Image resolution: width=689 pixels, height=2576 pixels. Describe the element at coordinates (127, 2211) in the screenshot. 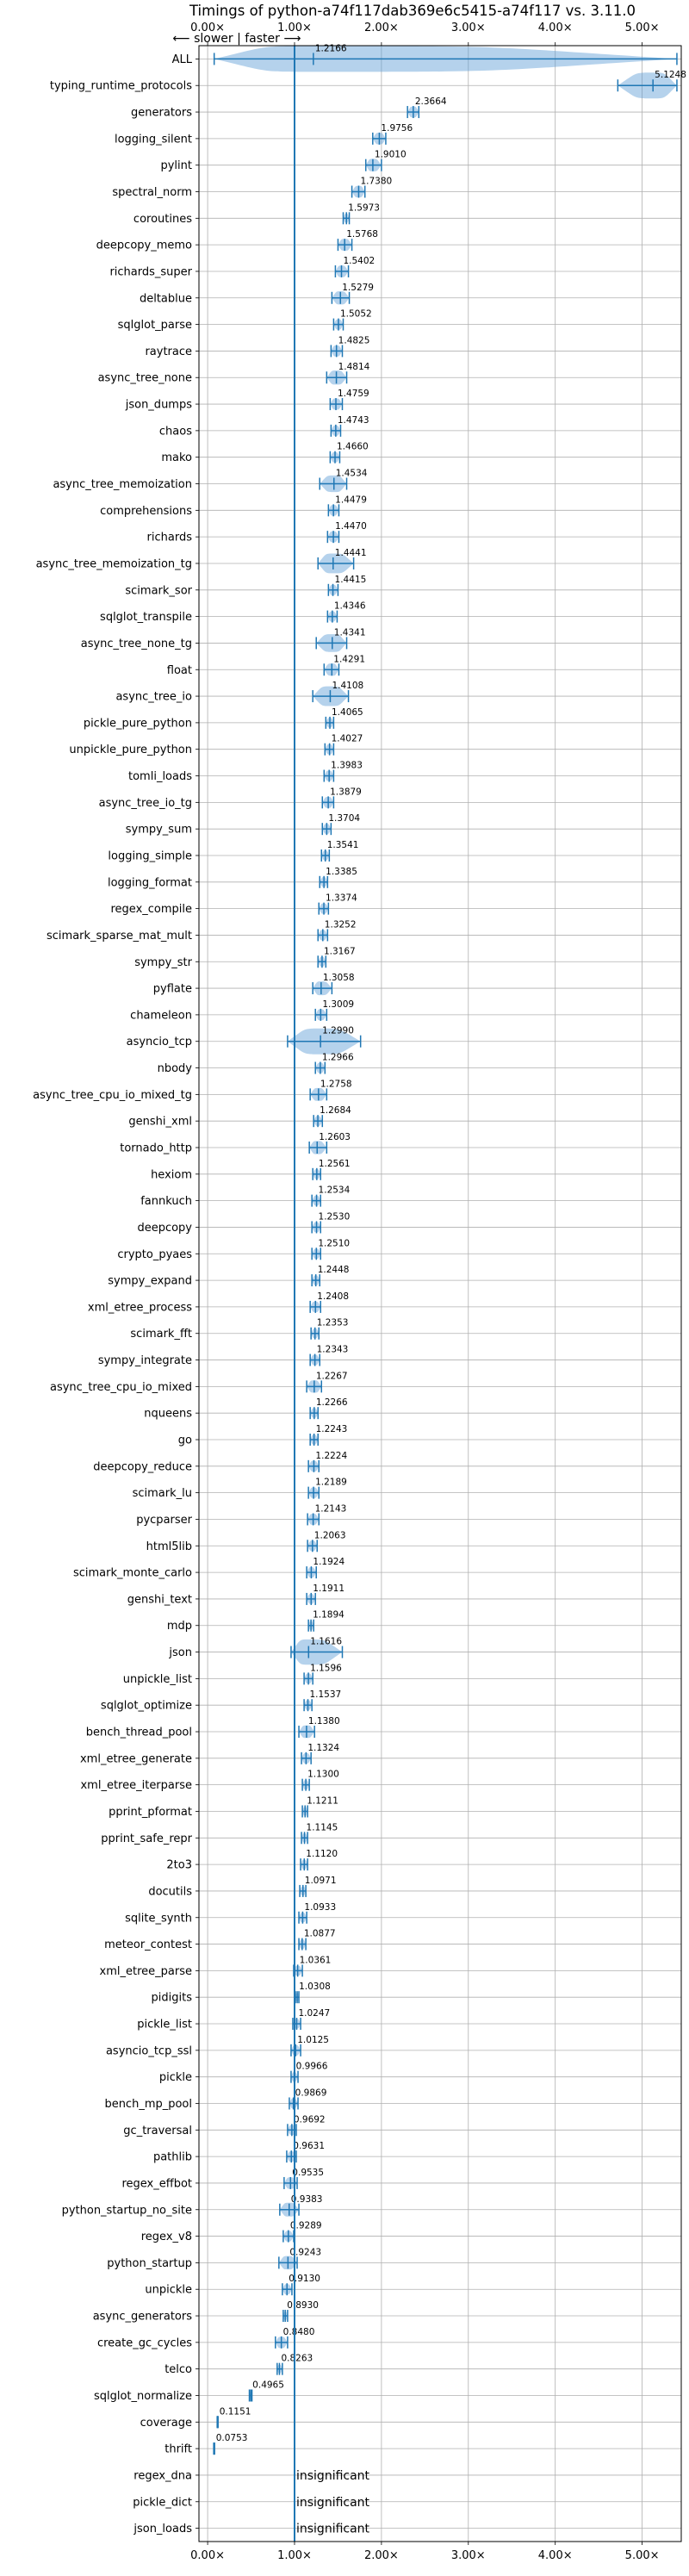

I see `benchmark-name-label: python_startup_no_site` at that location.